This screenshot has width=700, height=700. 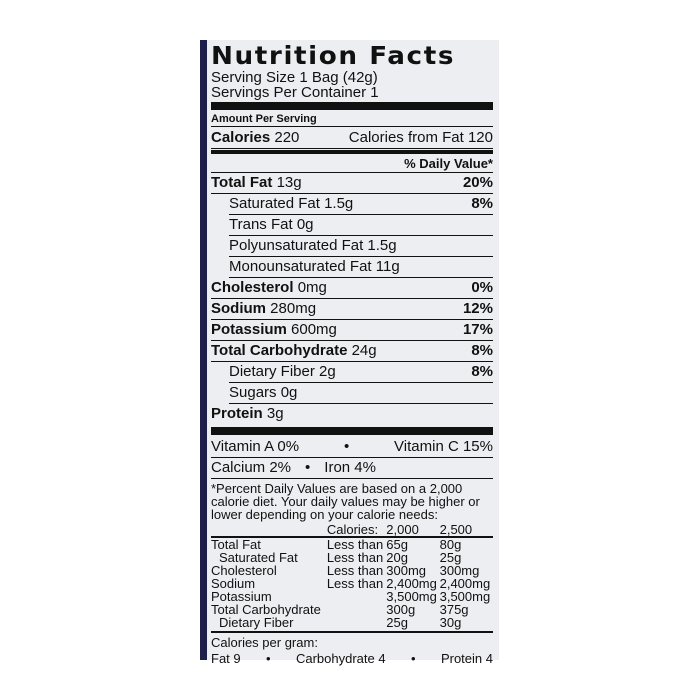 I want to click on reference-row: Dietary Fiber 25g 30g, so click(x=352, y=622).